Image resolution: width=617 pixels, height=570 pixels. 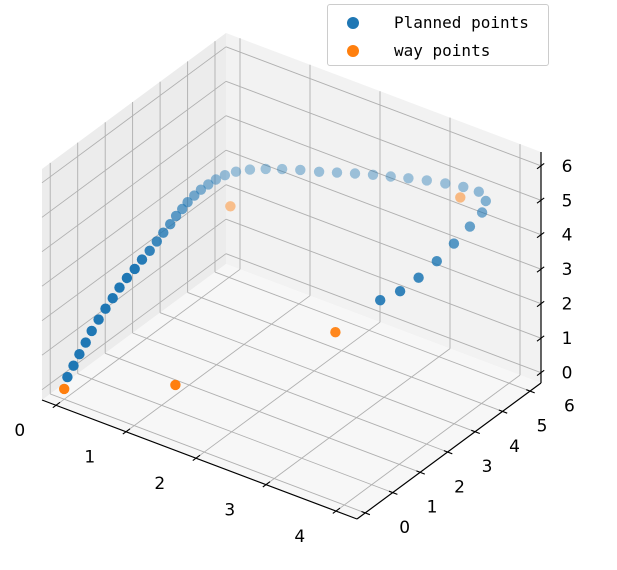 What do you see at coordinates (353, 23) in the screenshot?
I see `legend-marker-planned` at bounding box center [353, 23].